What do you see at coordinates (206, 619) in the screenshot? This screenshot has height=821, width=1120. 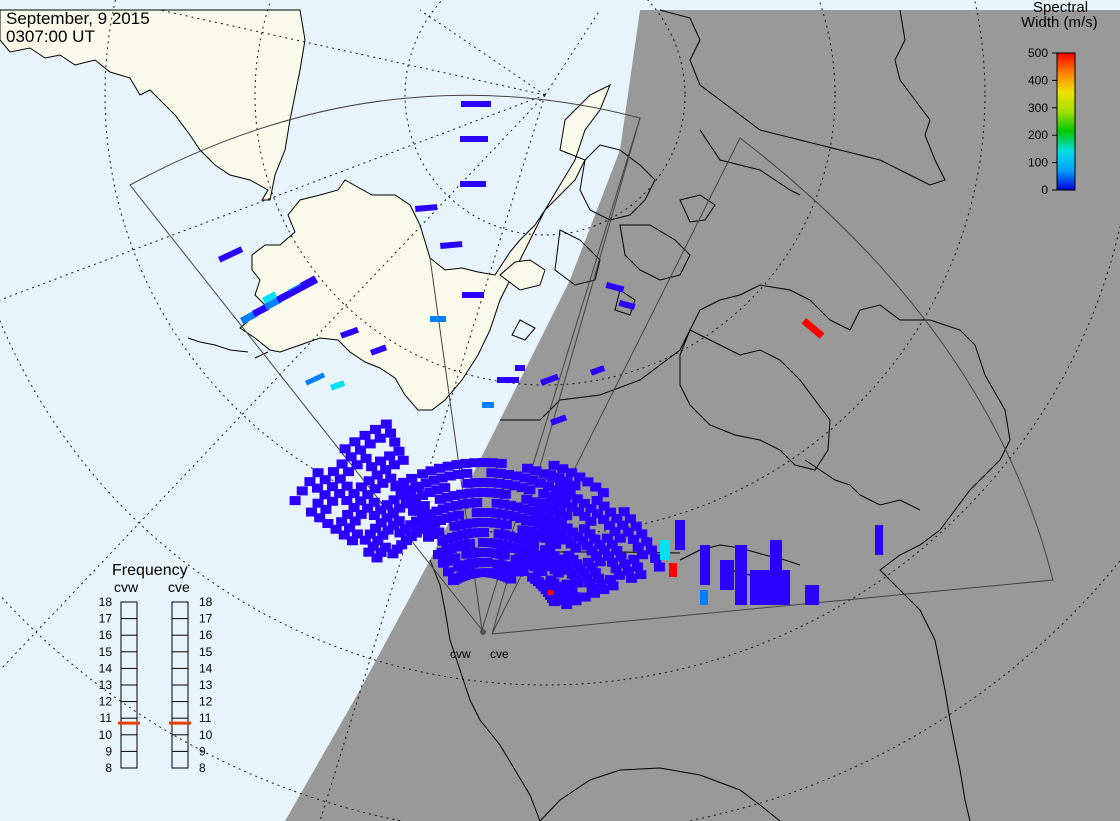 I see `frequency-tick-right: 17` at bounding box center [206, 619].